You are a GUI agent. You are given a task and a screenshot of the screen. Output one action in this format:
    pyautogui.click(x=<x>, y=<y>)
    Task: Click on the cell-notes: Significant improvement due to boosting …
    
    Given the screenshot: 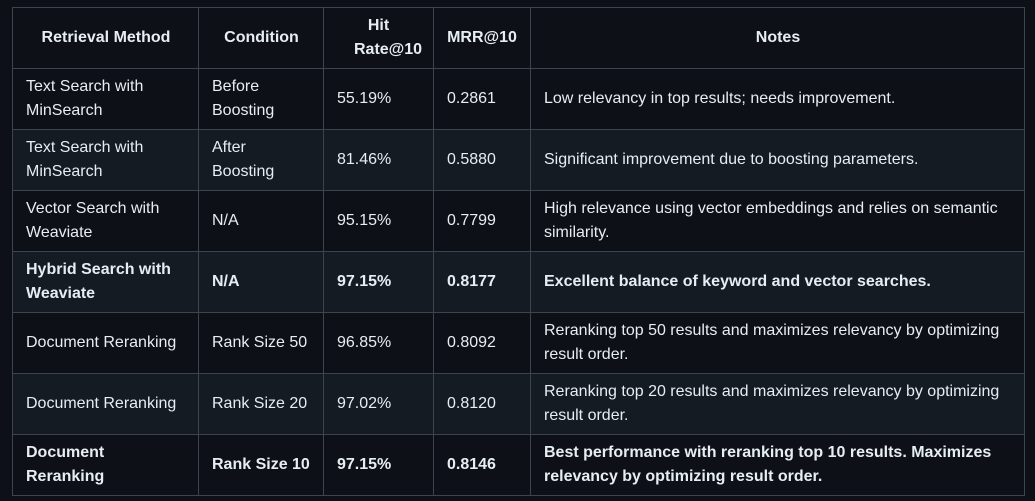 What is the action you would take?
    pyautogui.click(x=777, y=160)
    